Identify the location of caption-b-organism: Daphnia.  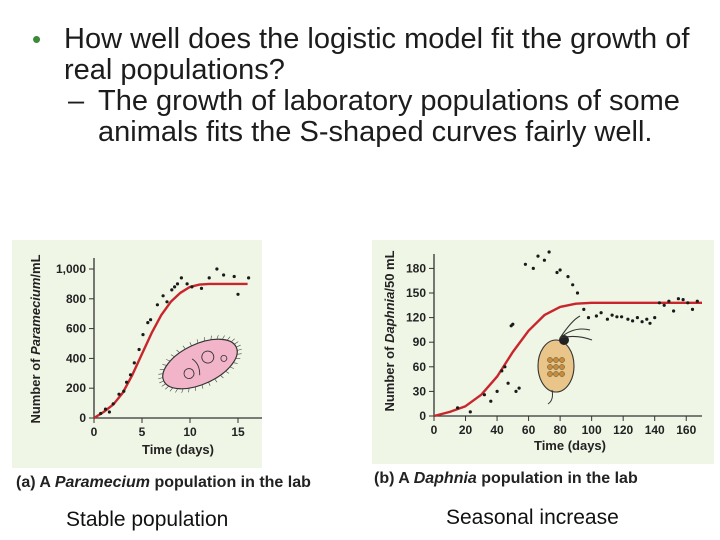
(445, 478).